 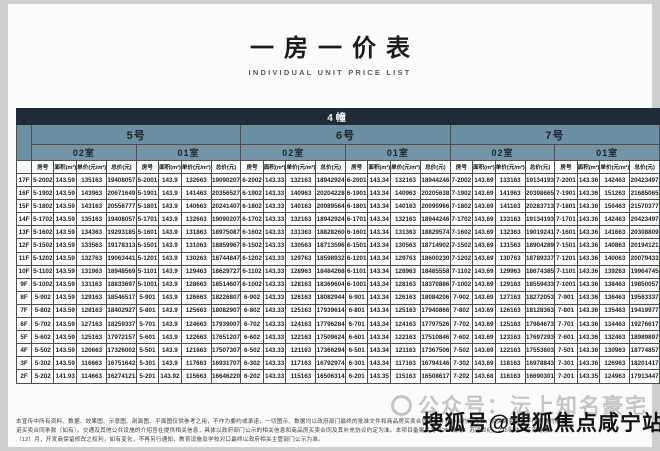 I want to click on data-cell: 120663, so click(x=92, y=350).